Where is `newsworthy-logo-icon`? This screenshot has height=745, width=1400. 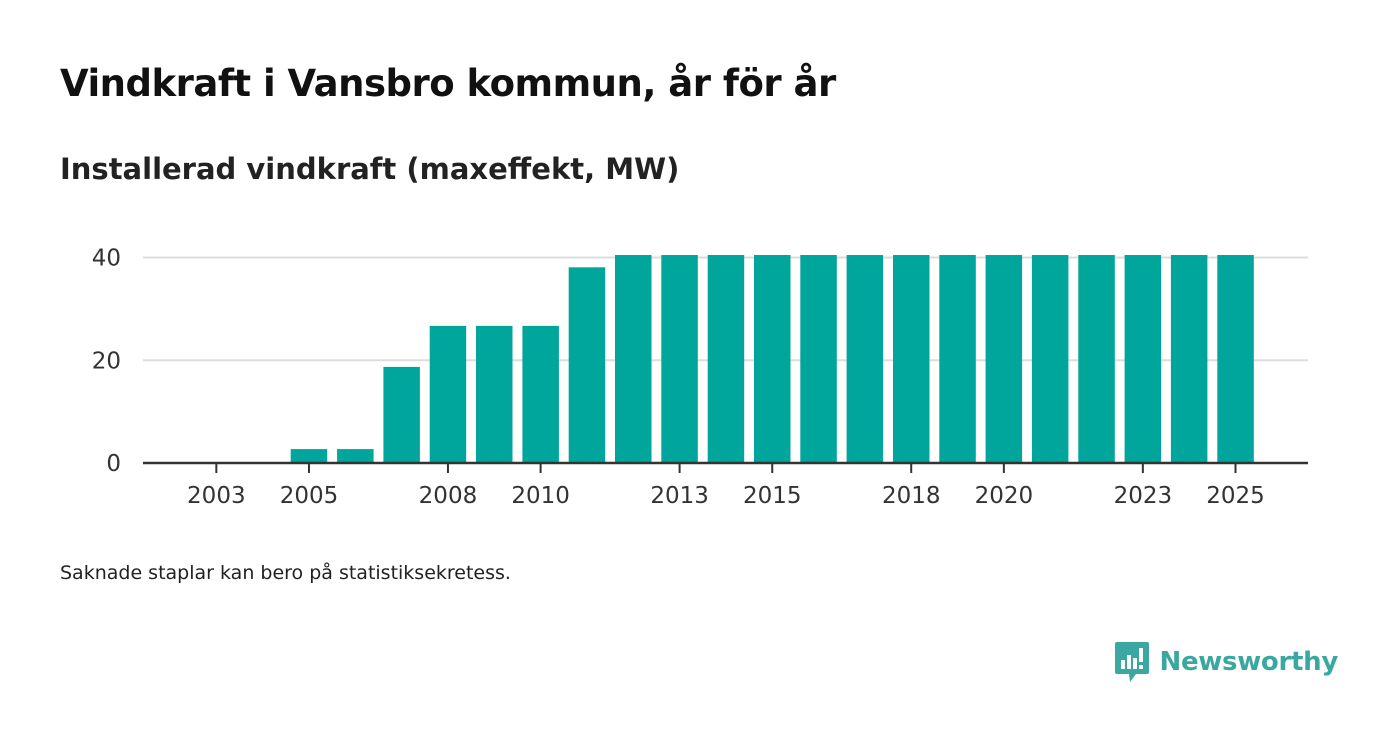
newsworthy-logo-icon is located at coordinates (1131, 662).